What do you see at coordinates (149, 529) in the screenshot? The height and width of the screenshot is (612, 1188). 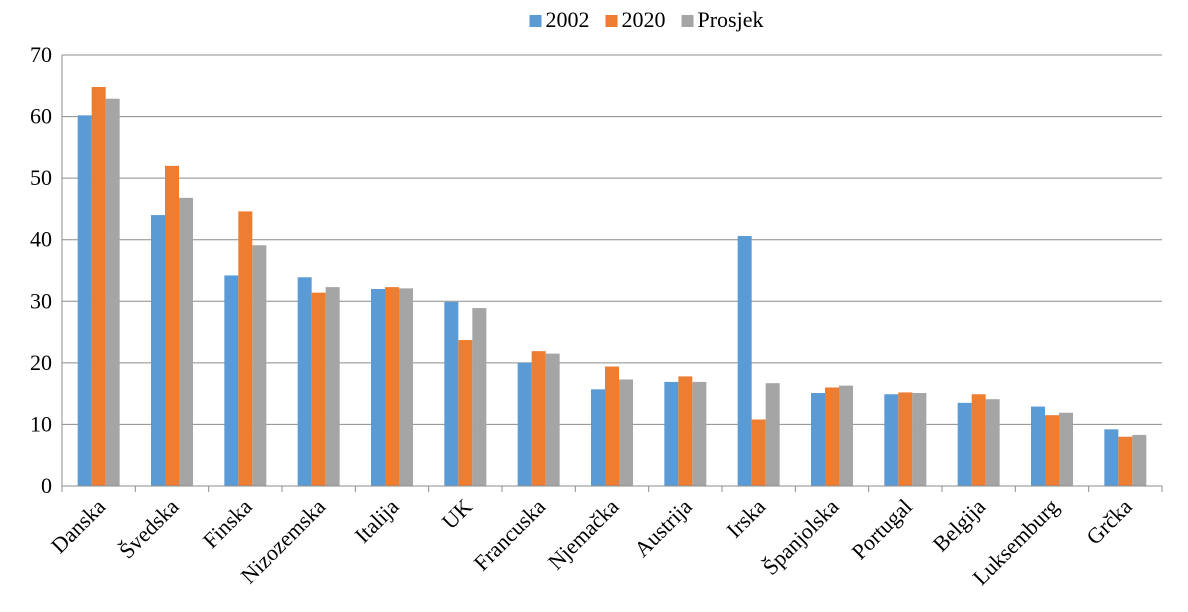 I see `category-label: Švedska` at bounding box center [149, 529].